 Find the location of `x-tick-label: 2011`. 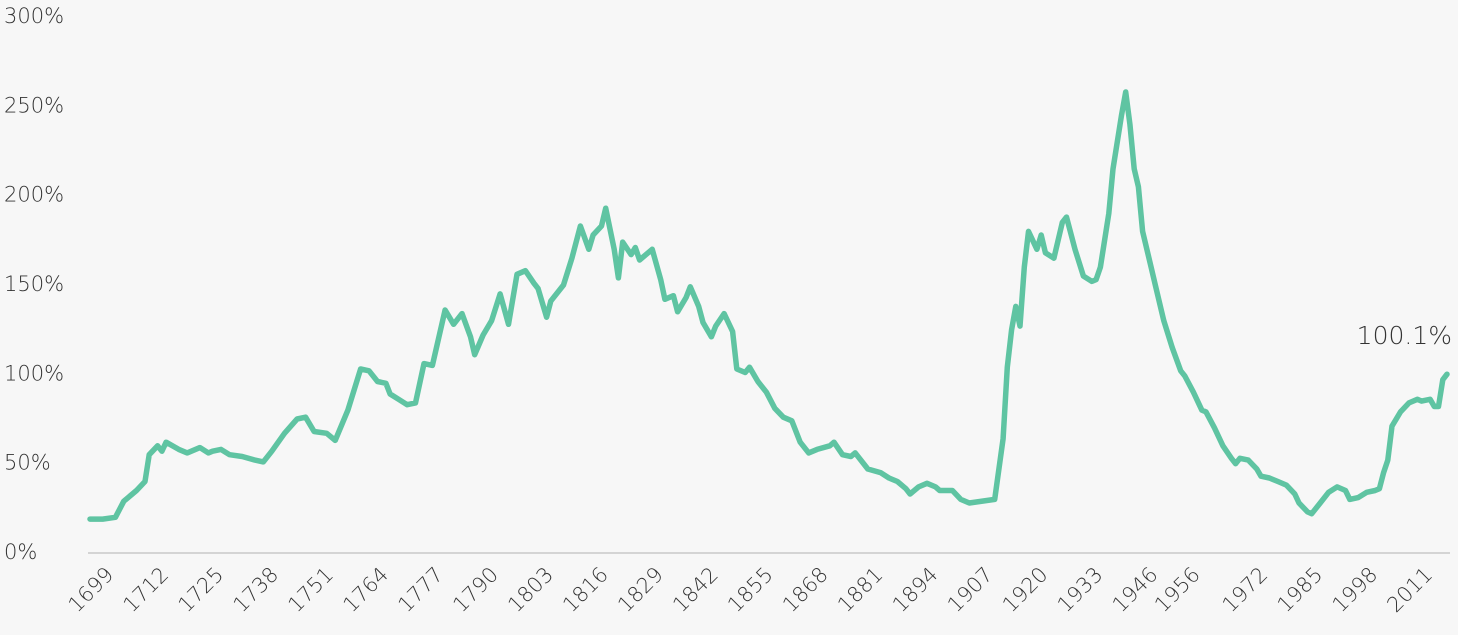

x-tick-label: 2011 is located at coordinates (1409, 589).